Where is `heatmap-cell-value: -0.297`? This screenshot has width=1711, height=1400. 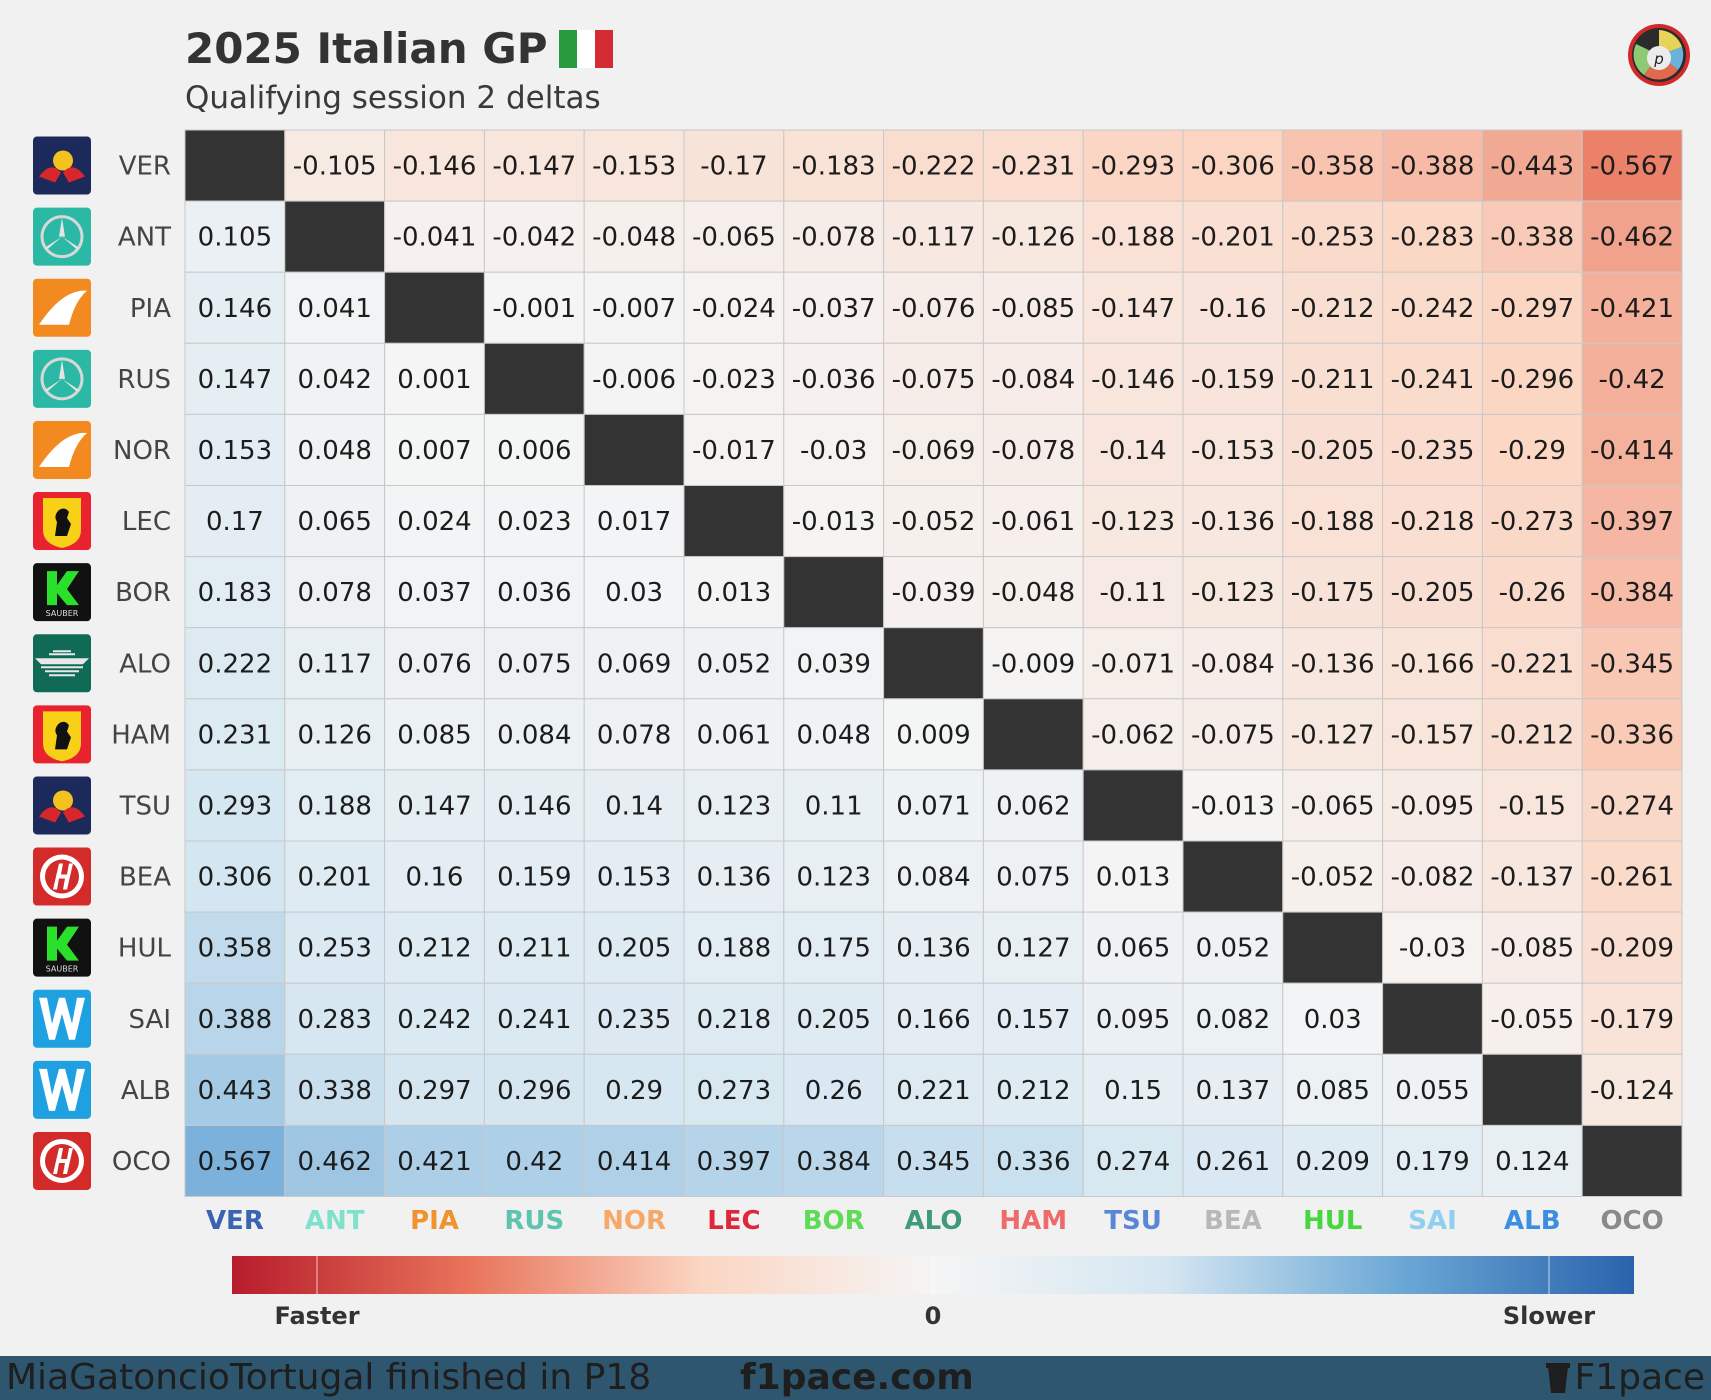
heatmap-cell-value: -0.297 is located at coordinates (1532, 309).